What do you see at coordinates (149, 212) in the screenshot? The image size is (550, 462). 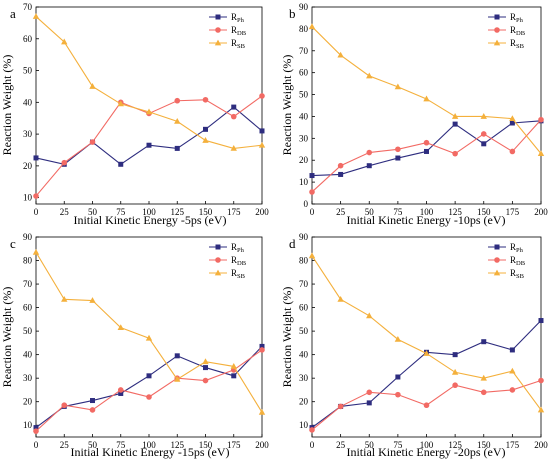 I see `x-tick-label: 100` at bounding box center [149, 212].